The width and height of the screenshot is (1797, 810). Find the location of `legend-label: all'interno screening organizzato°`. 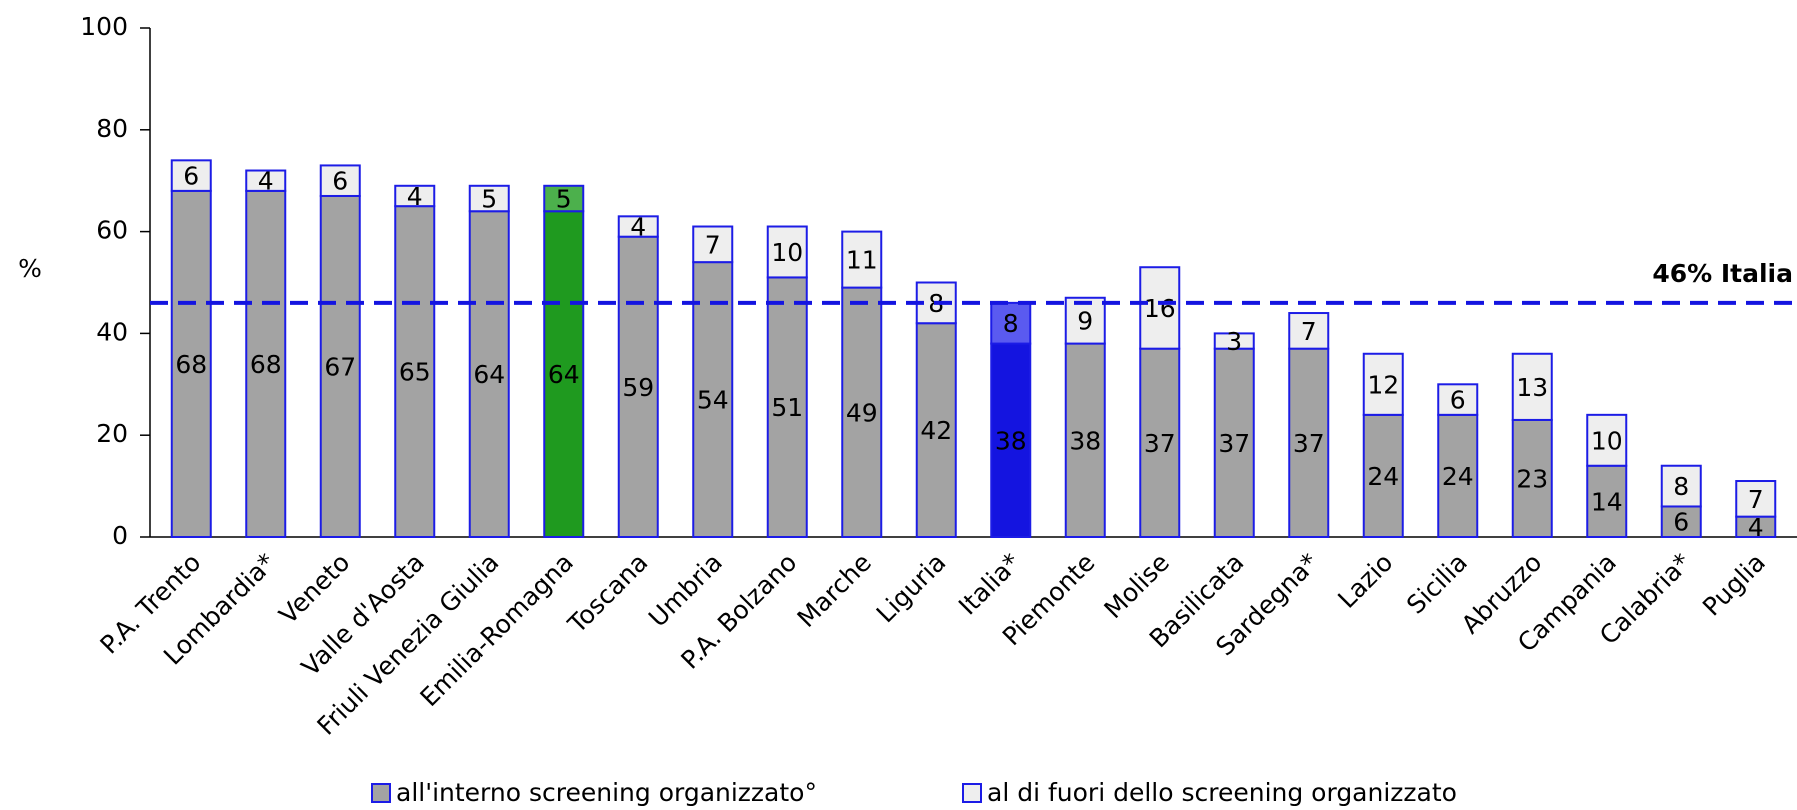

legend-label: all'interno screening organizzato° is located at coordinates (606, 792).